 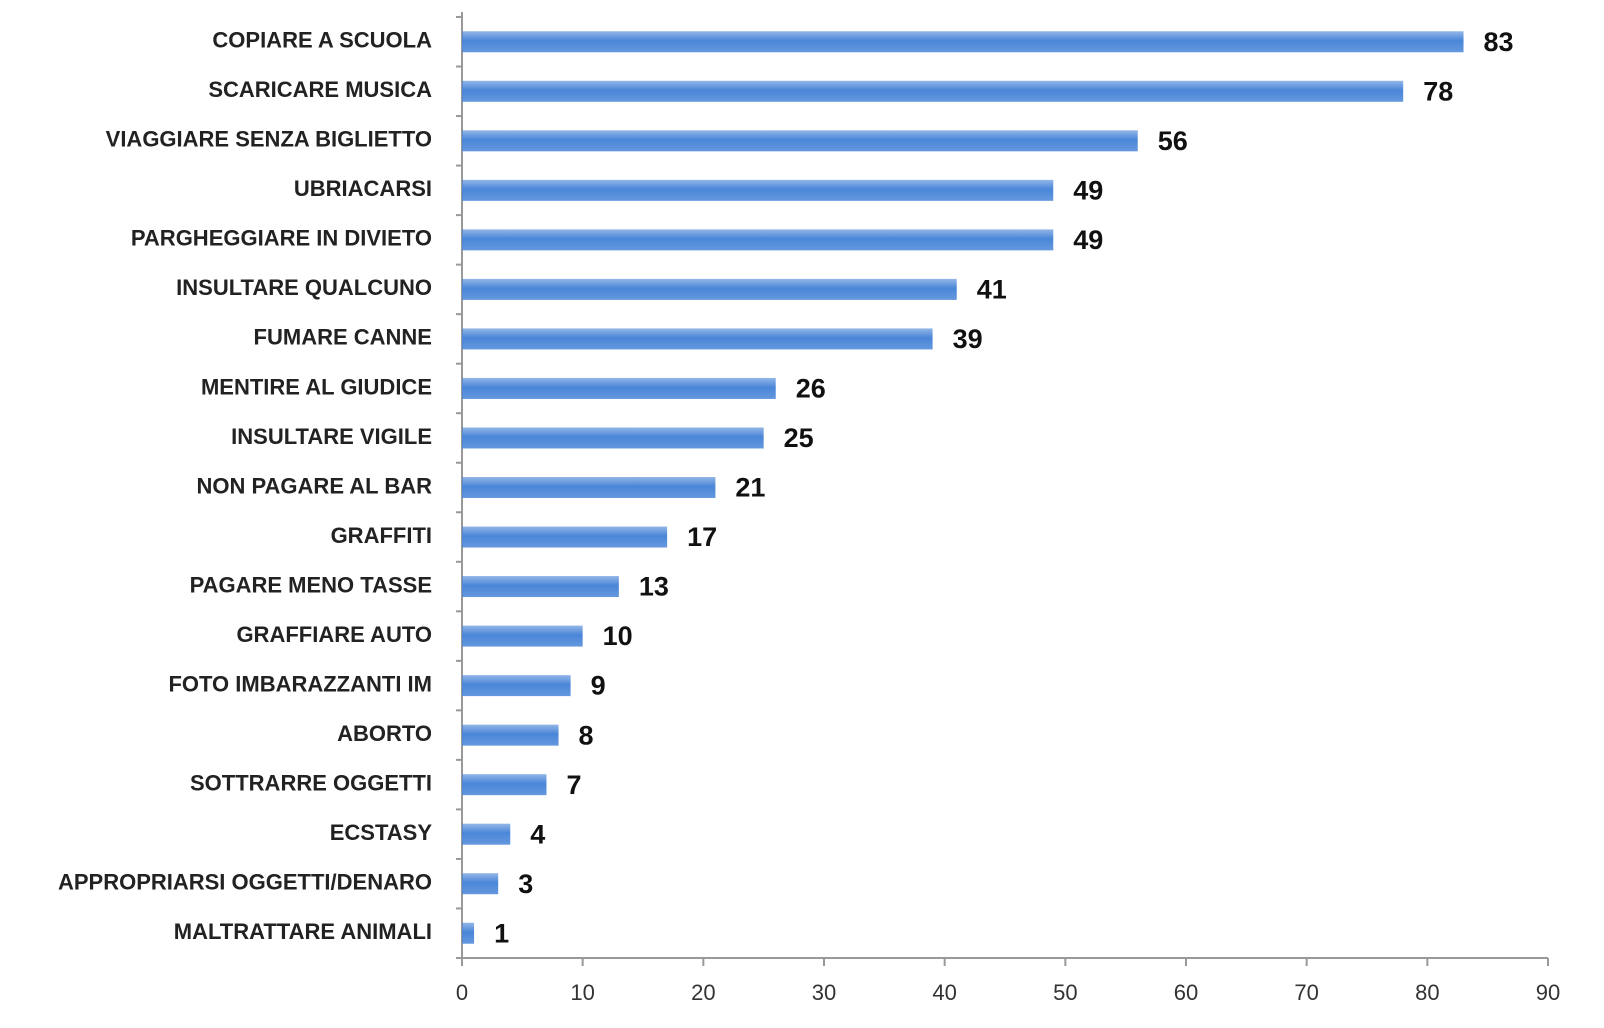 I want to click on x-tick-label: 10, so click(x=582, y=992).